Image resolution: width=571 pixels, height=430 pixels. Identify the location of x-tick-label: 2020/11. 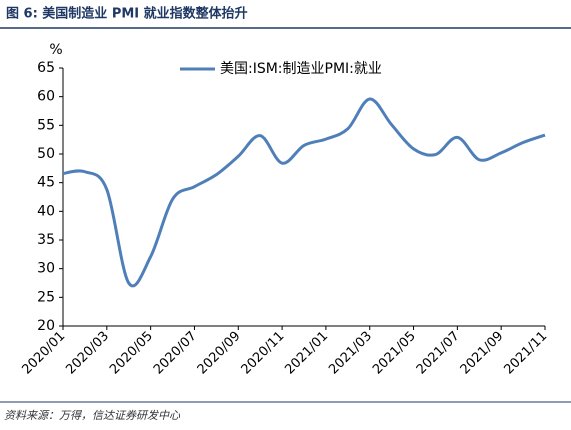
(263, 353).